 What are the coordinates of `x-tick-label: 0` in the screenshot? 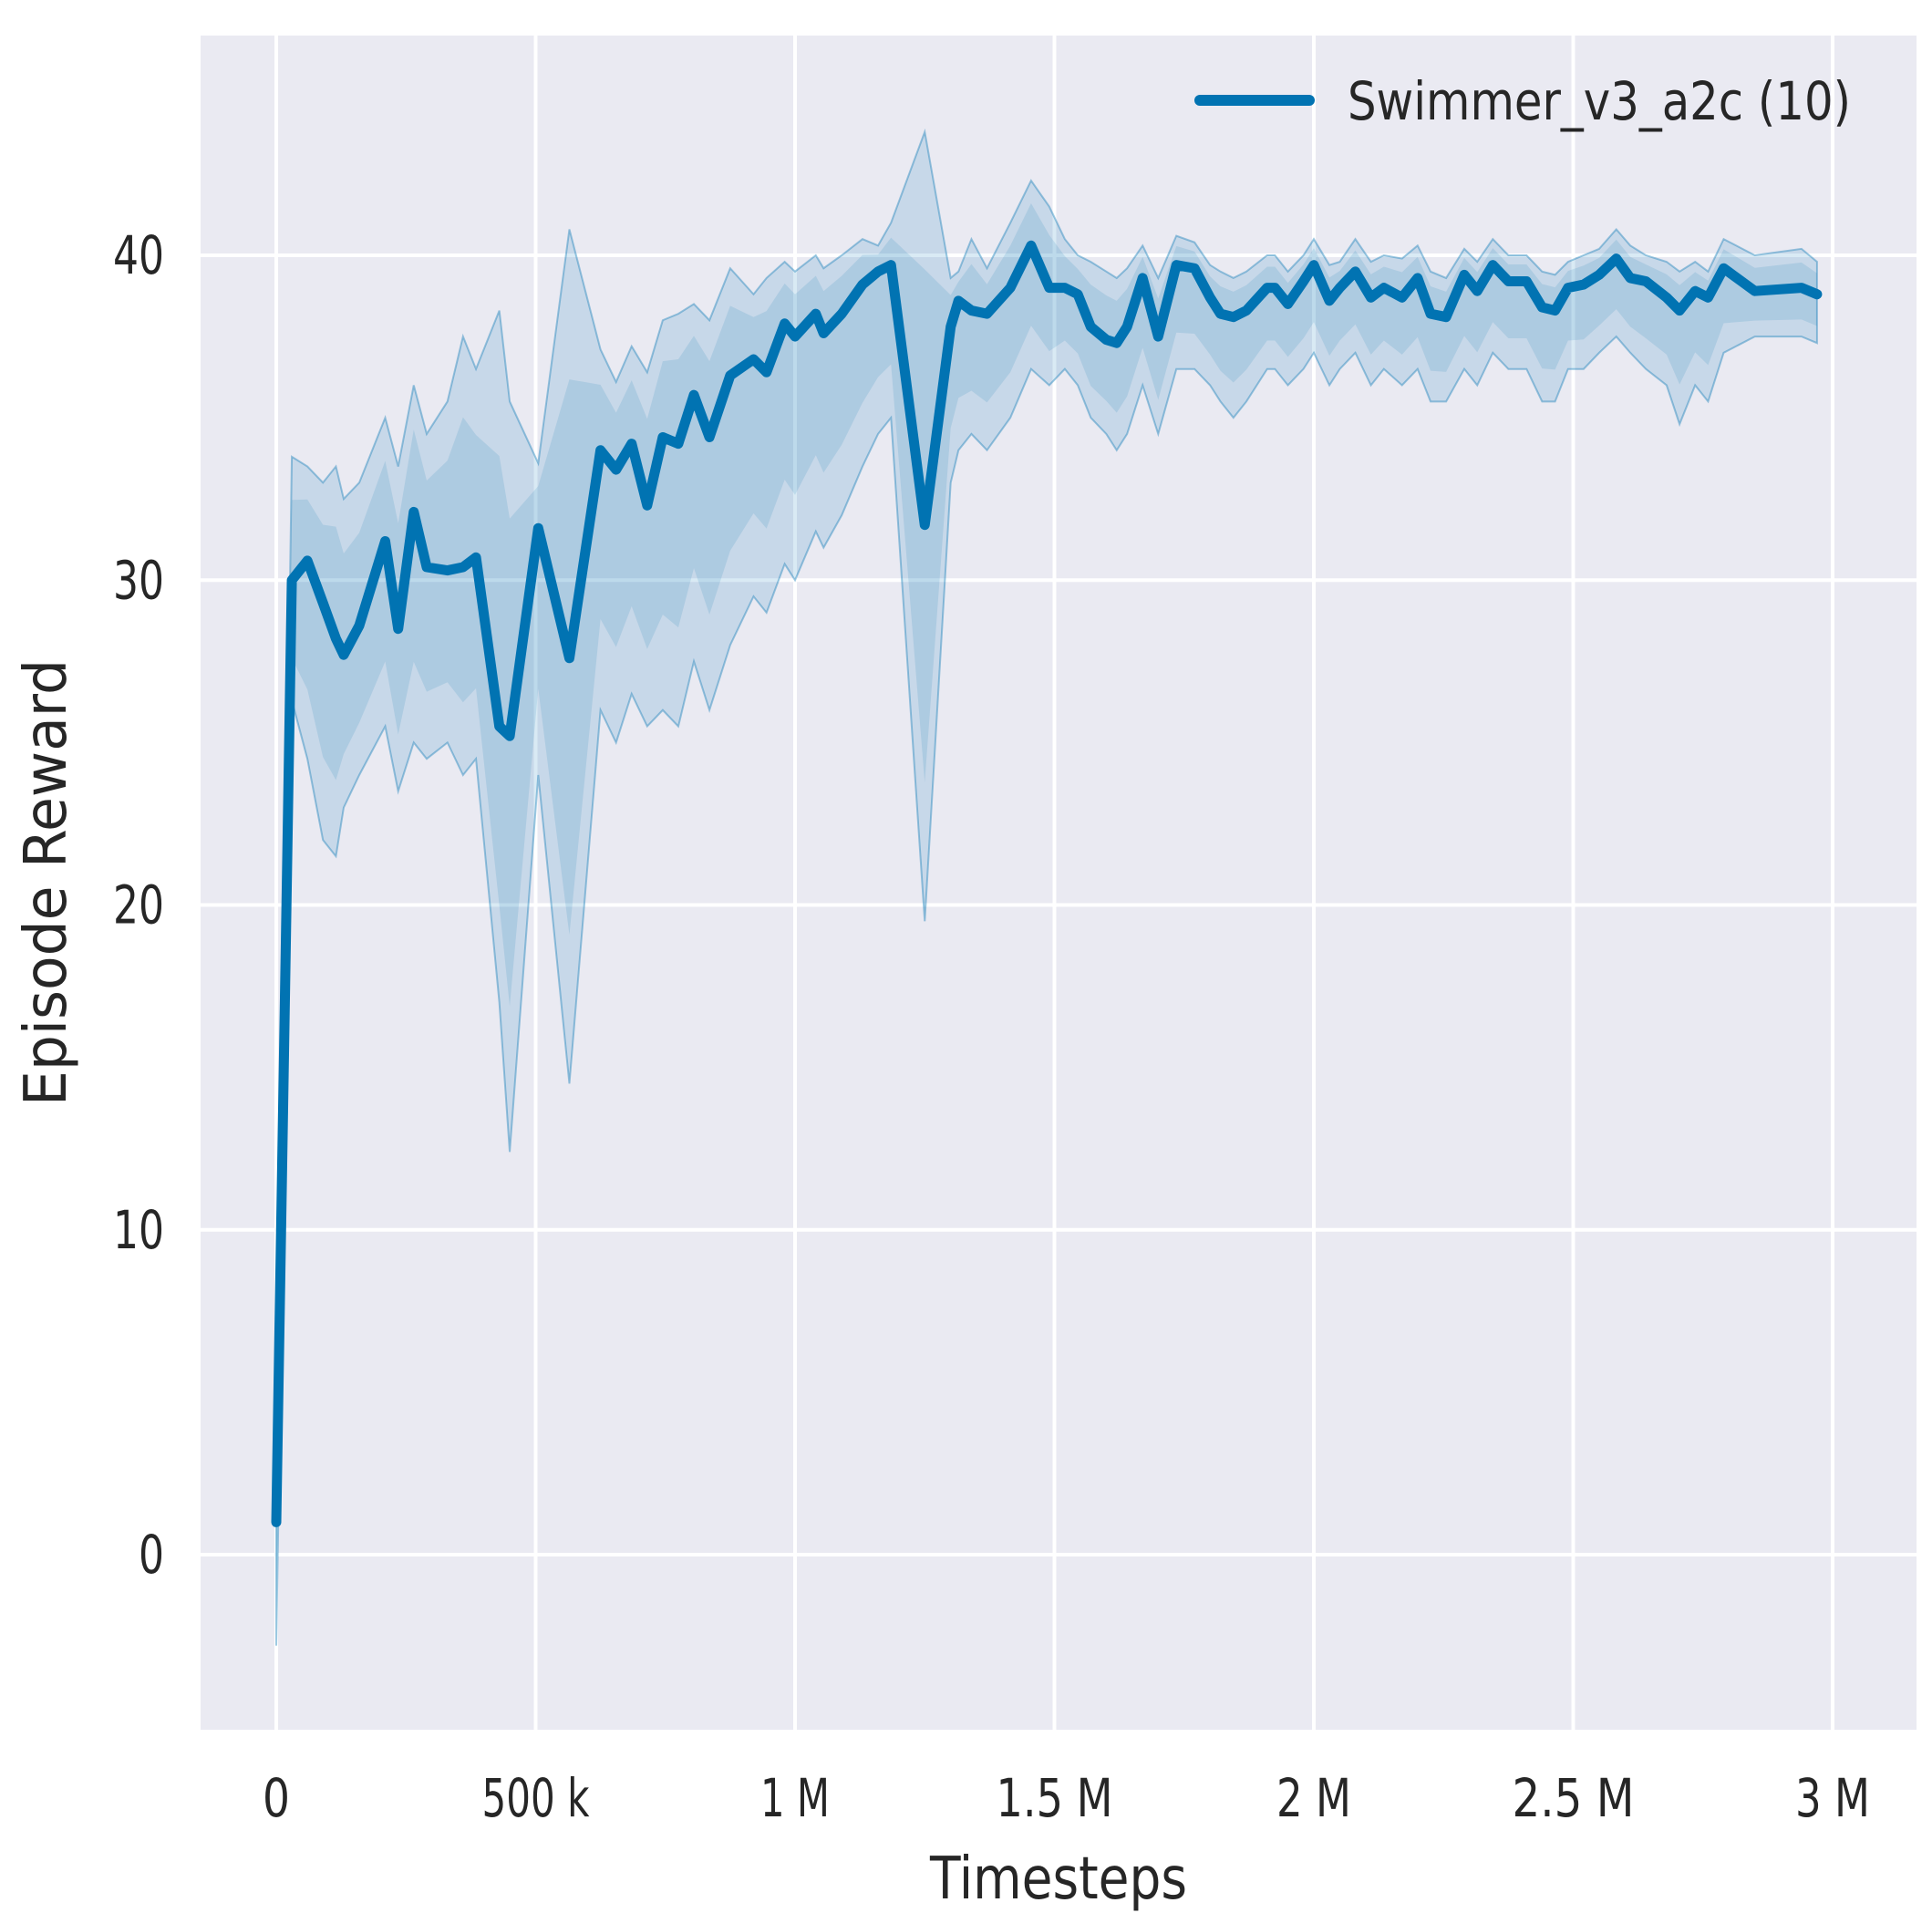 It's located at (276, 1798).